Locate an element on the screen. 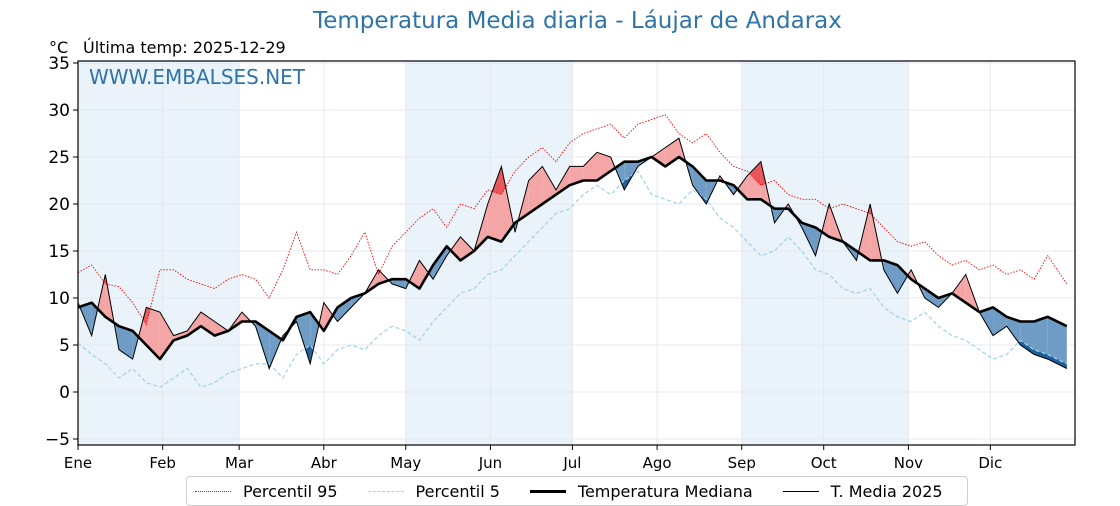 The height and width of the screenshot is (506, 1120). x-tick-label: Mar is located at coordinates (239, 463).